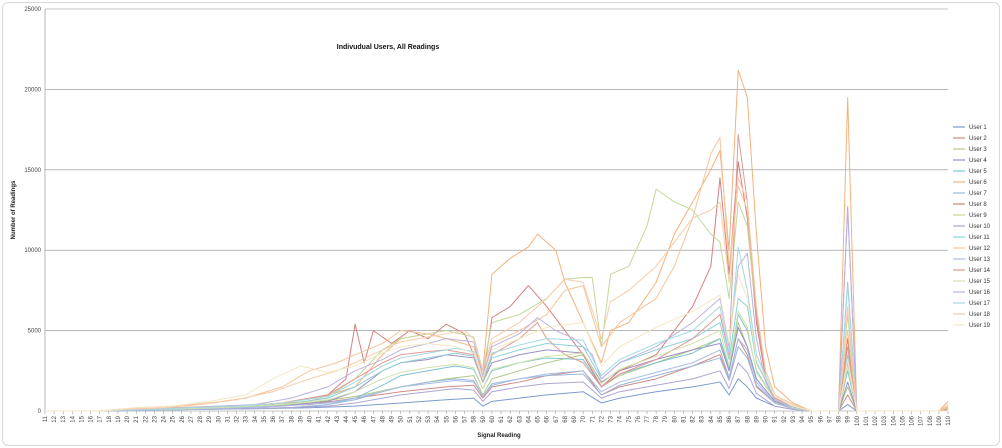  What do you see at coordinates (978, 161) in the screenshot?
I see `legend-label: User 4` at bounding box center [978, 161].